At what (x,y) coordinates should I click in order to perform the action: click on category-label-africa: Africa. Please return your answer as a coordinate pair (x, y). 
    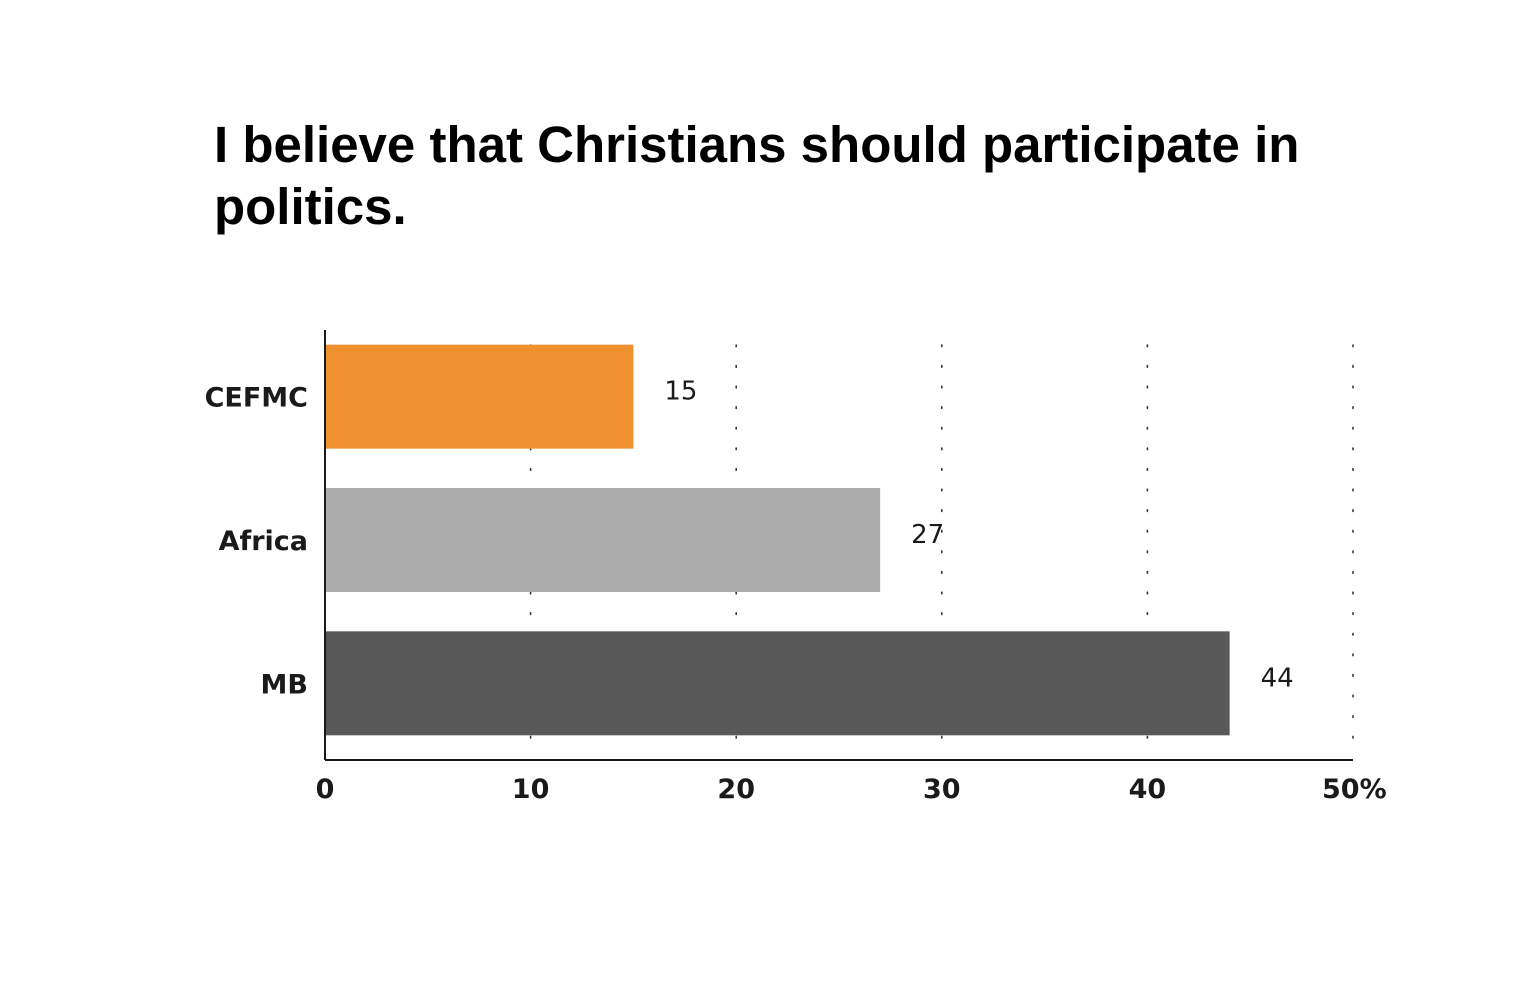
    Looking at the image, I should click on (263, 541).